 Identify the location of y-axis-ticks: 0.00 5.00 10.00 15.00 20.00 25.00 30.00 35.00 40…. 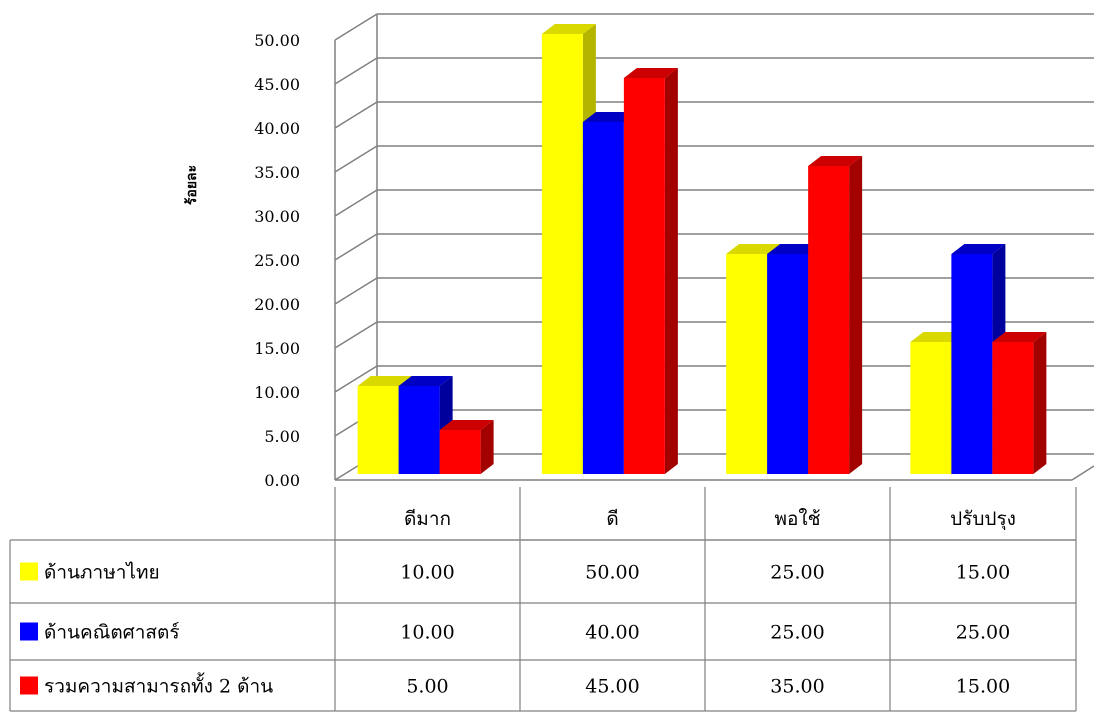
(277, 260).